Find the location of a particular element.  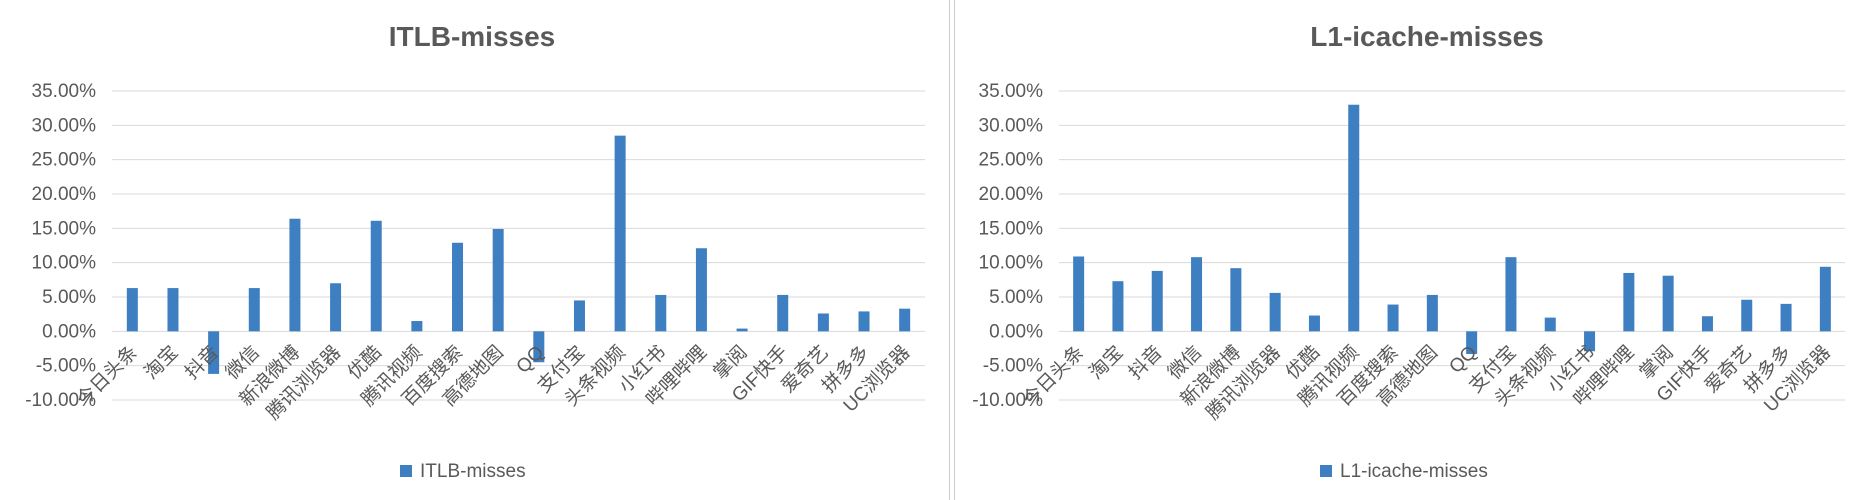

legend-label: L1-icache-misses is located at coordinates (1414, 471).